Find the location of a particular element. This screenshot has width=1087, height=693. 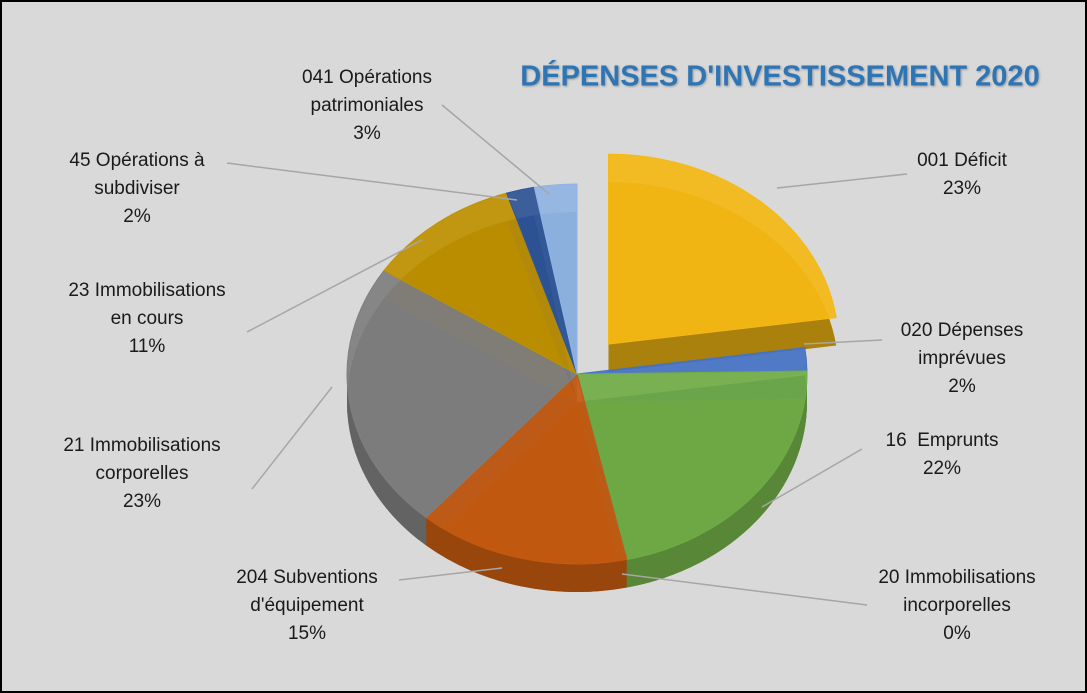

value-label: 22% is located at coordinates (942, 468).